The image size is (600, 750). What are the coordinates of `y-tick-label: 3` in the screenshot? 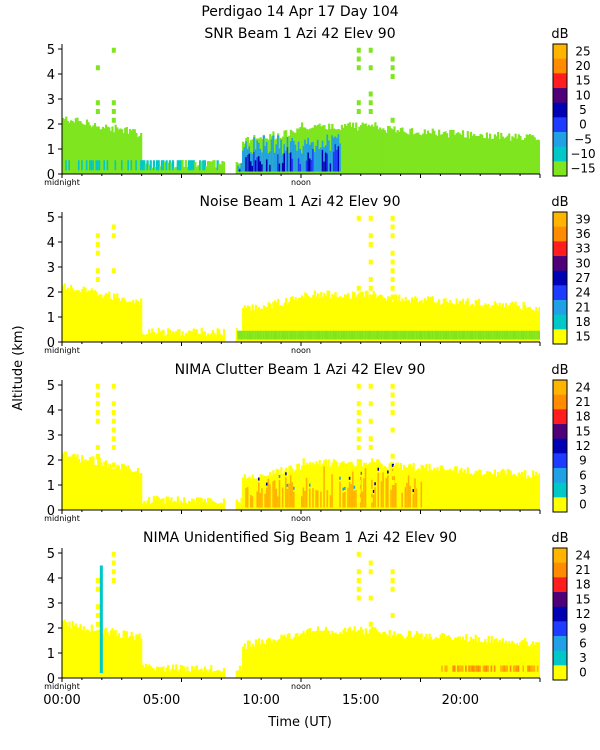 It's located at (51, 100).